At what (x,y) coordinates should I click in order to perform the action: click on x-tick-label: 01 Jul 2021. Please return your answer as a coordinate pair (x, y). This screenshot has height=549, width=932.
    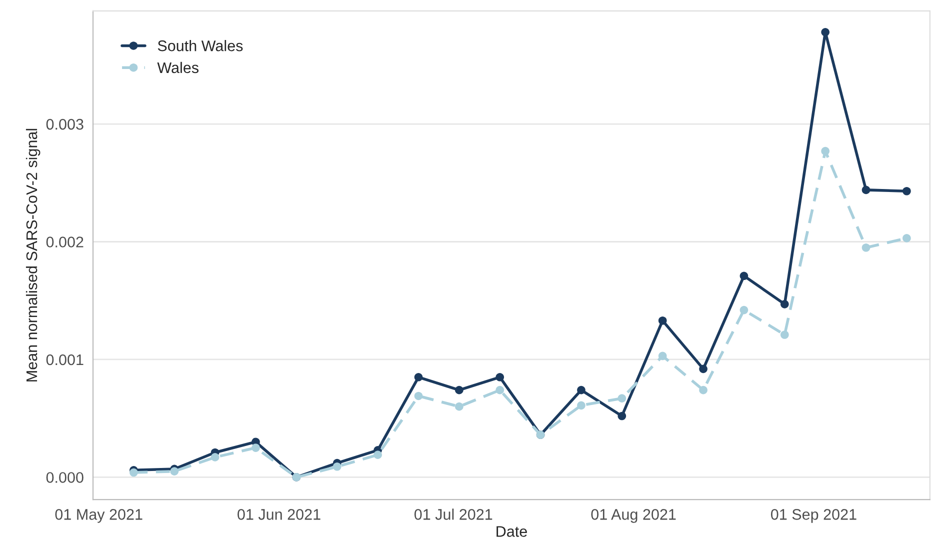
    Looking at the image, I should click on (453, 514).